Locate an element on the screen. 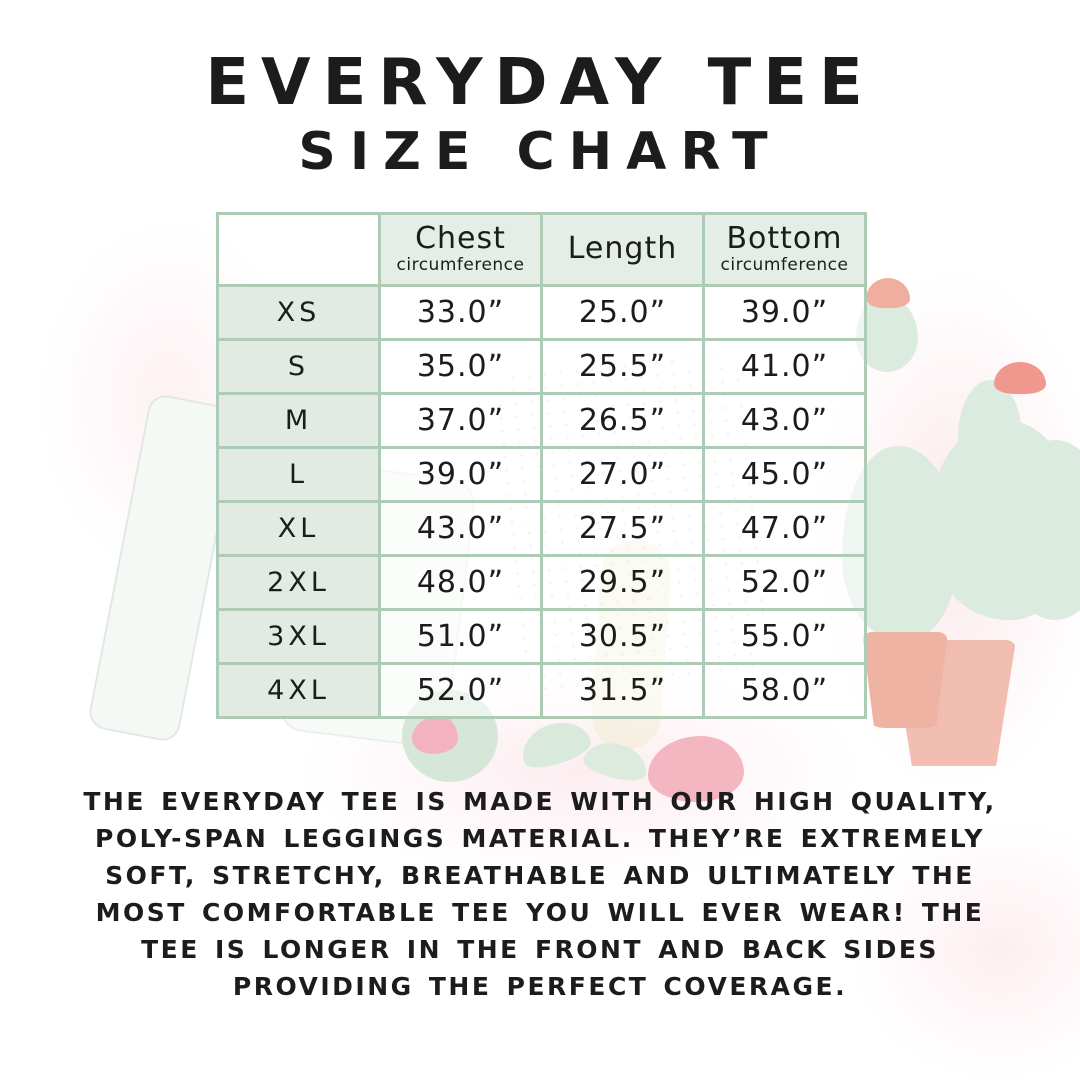  bottom-value-cell: 58.0” is located at coordinates (784, 690).